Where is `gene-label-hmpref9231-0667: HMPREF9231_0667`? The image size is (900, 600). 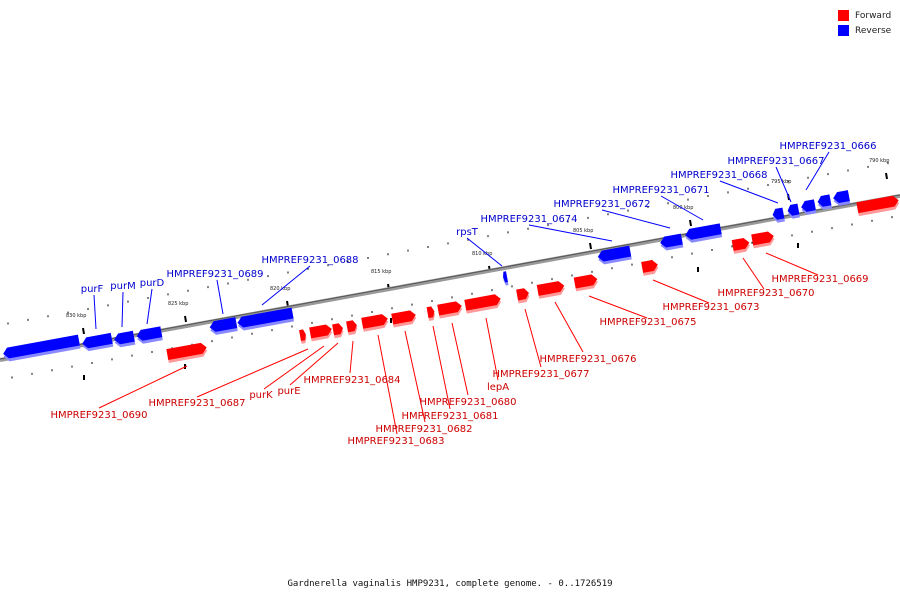
gene-label-hmpref9231-0667: HMPREF9231_0667 is located at coordinates (775, 161).